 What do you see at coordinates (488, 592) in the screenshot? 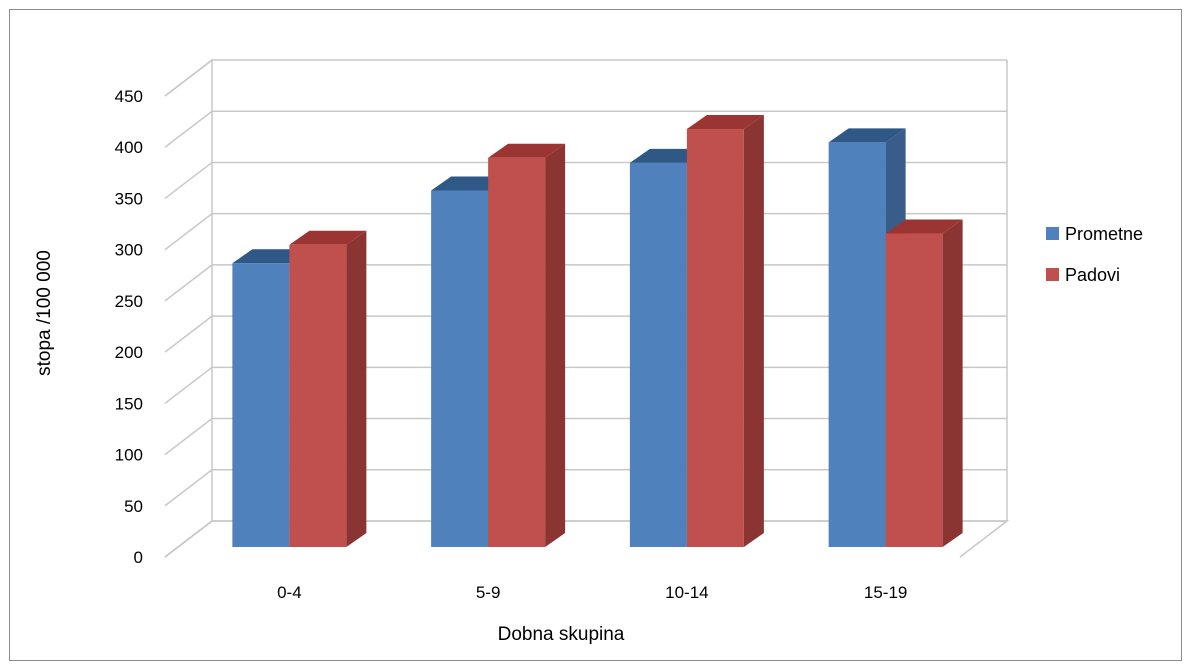
I see `x-tick-label: 5-9` at bounding box center [488, 592].